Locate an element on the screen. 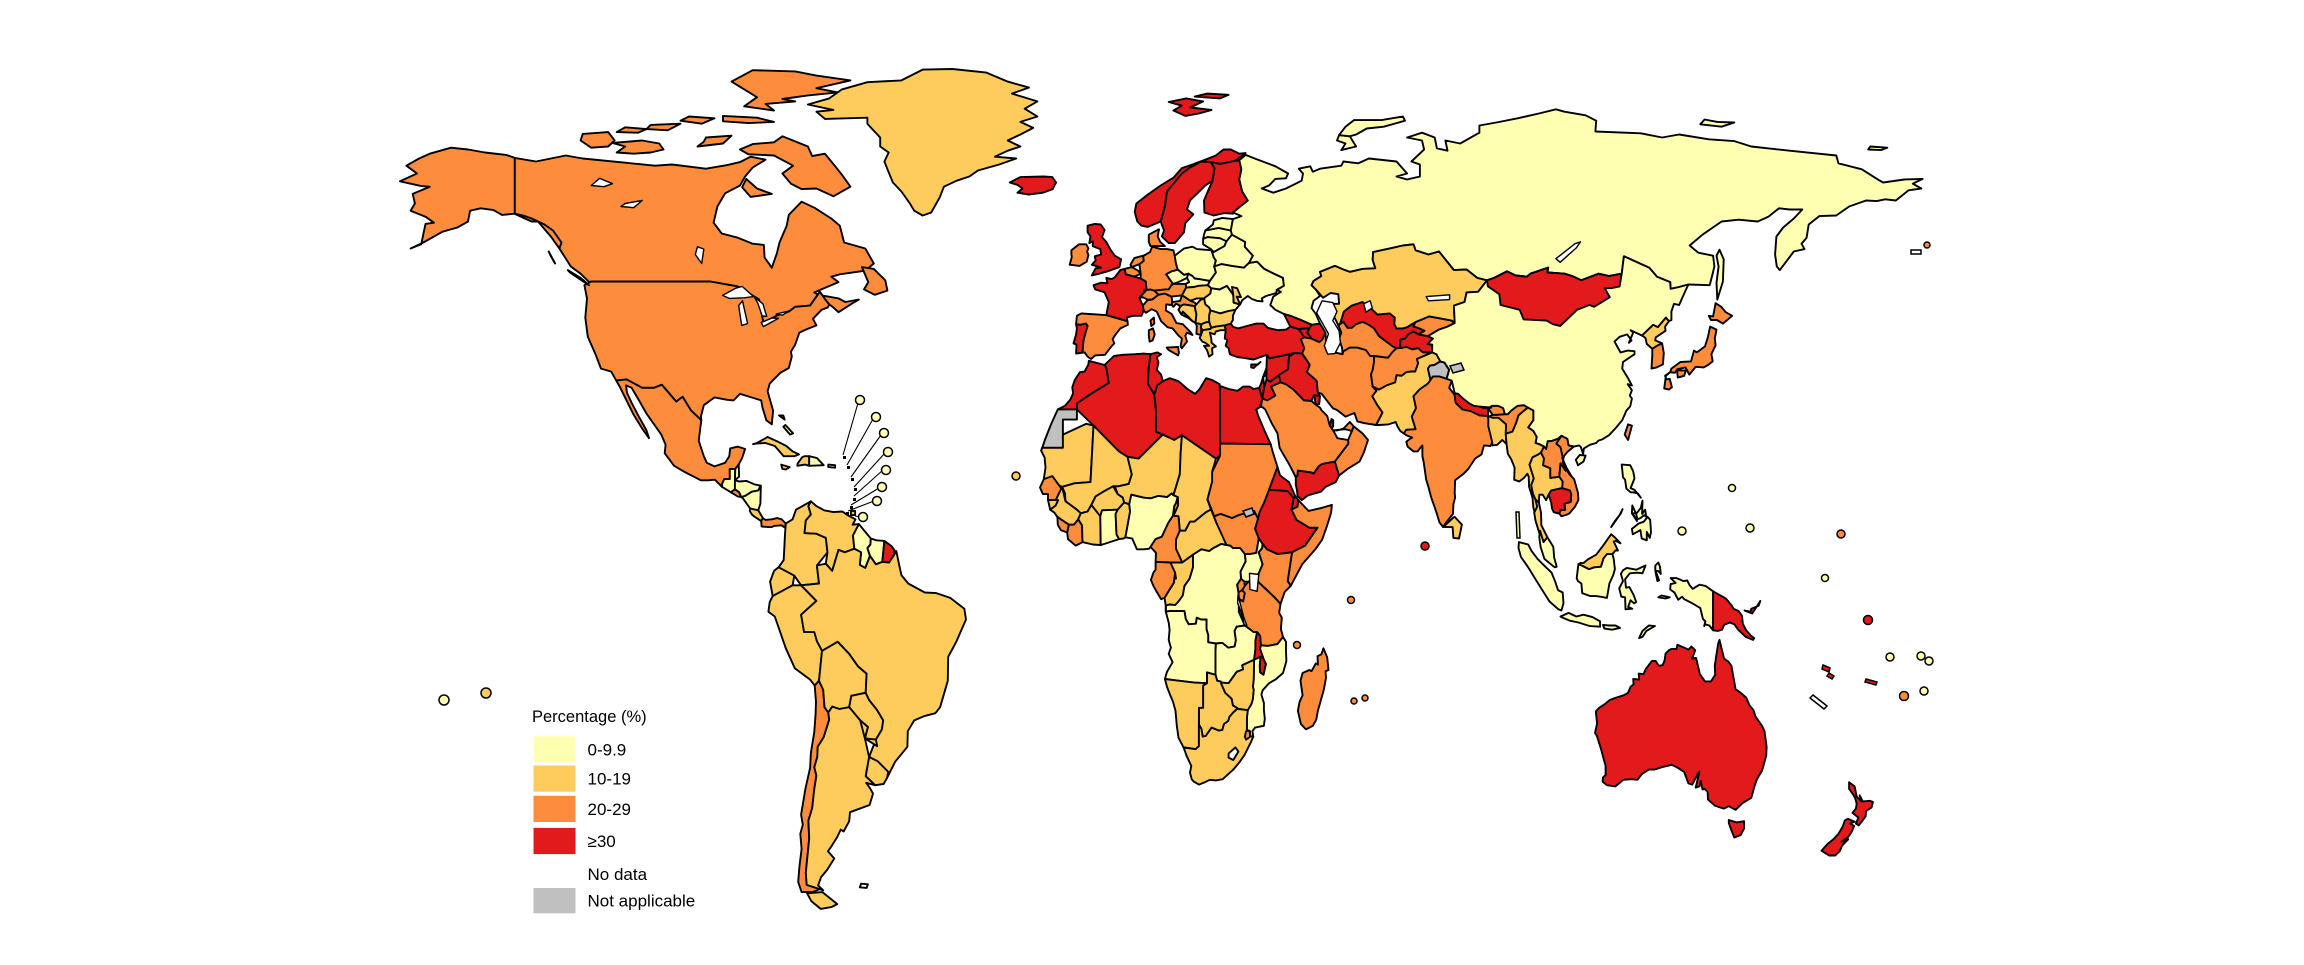 This screenshot has width=2304, height=965. svg-text: 10-19 is located at coordinates (609, 779).